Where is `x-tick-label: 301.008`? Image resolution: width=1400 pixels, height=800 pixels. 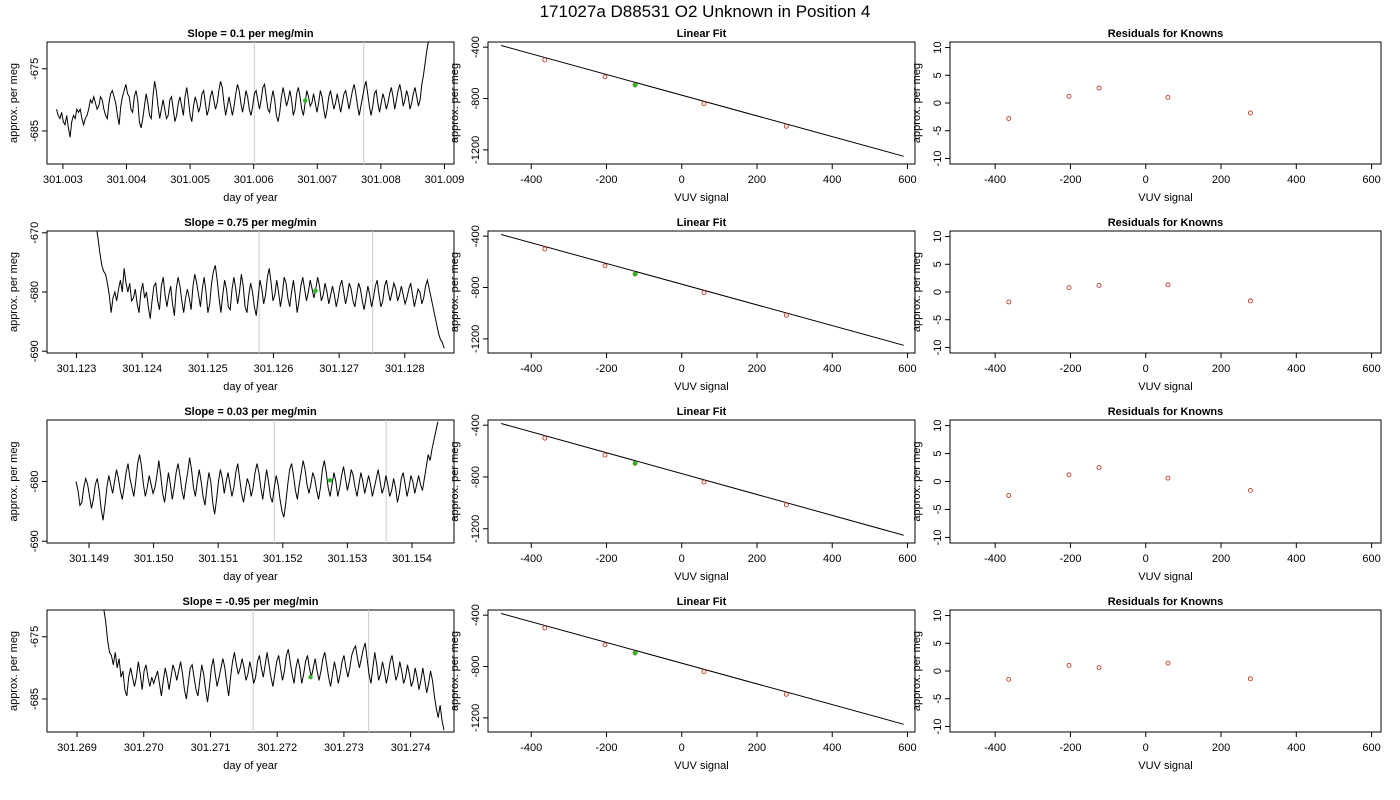
x-tick-label: 301.008 is located at coordinates (381, 180).